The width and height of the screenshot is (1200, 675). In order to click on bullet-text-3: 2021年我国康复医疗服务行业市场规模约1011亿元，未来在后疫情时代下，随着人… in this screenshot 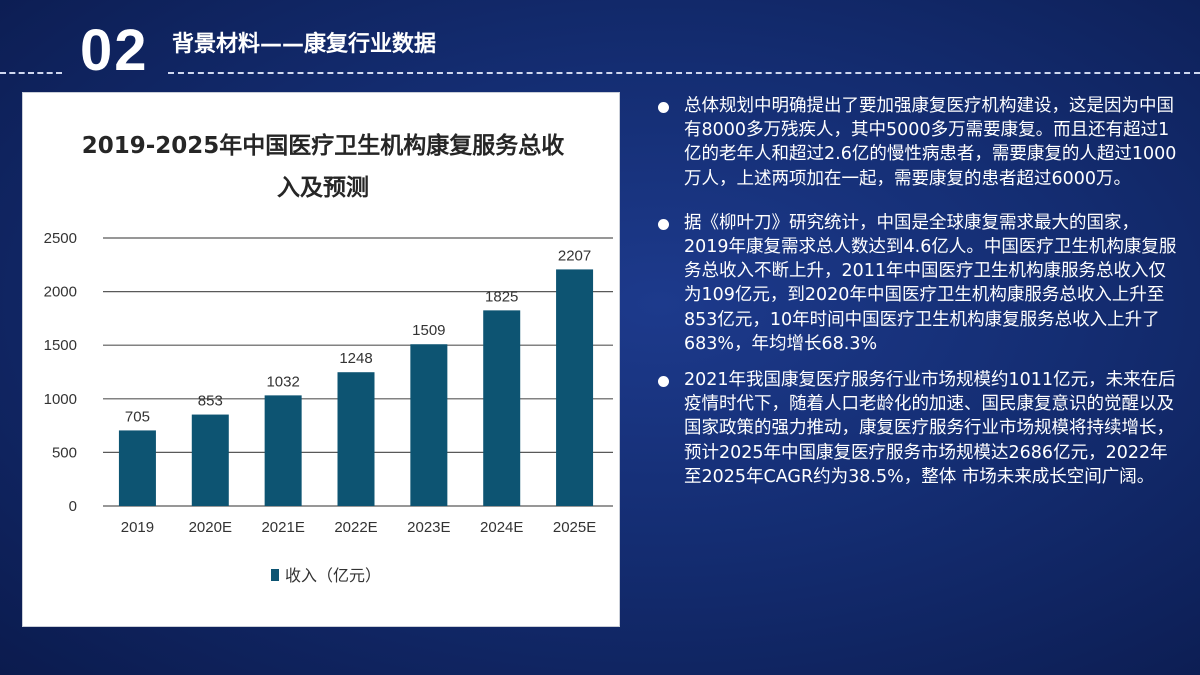, I will do `click(930, 428)`.